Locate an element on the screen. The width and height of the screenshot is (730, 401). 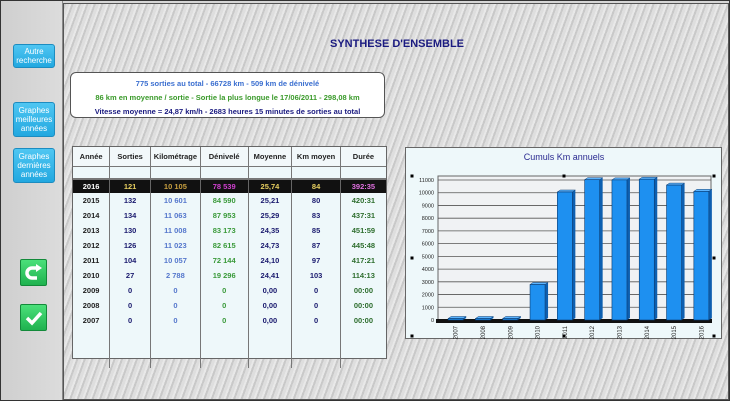
cell-km-moyen: 84 is located at coordinates (316, 186).